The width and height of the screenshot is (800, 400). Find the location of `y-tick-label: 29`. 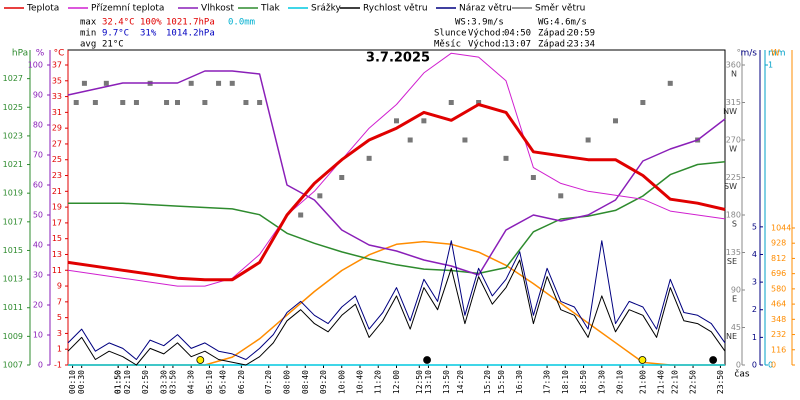

y-tick-label: 29 is located at coordinates (57, 128).